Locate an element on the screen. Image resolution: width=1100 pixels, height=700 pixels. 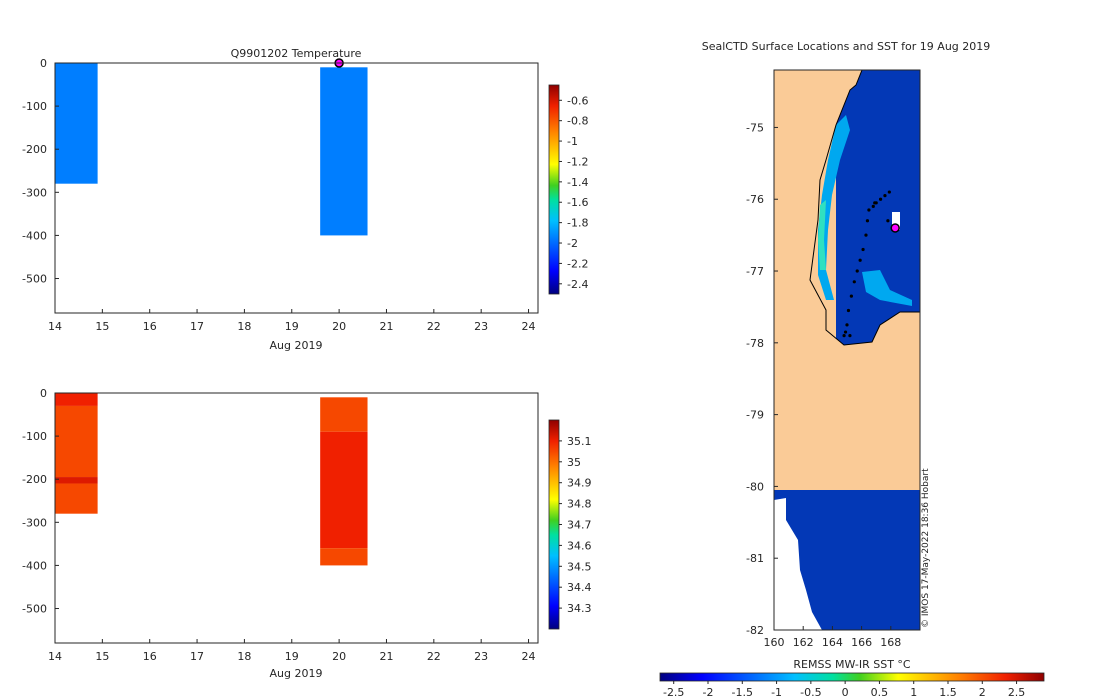
map-x-tick-label: 168 is located at coordinates (890, 642).